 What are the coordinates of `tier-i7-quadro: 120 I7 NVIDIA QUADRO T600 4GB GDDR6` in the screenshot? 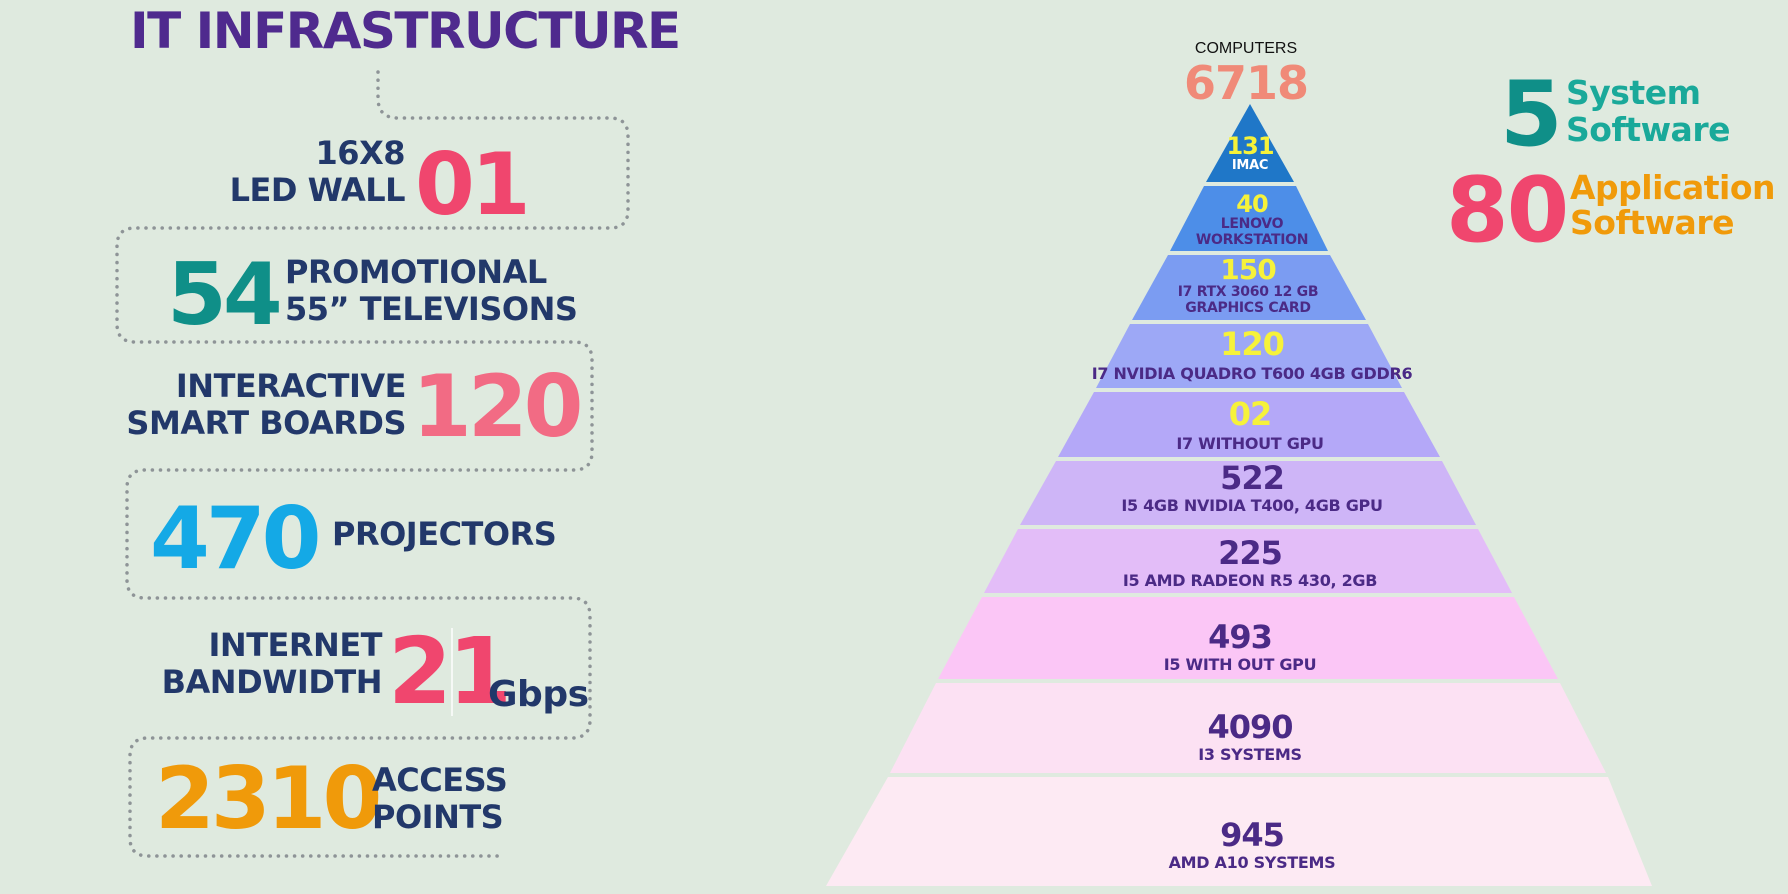 It's located at (1252, 355).